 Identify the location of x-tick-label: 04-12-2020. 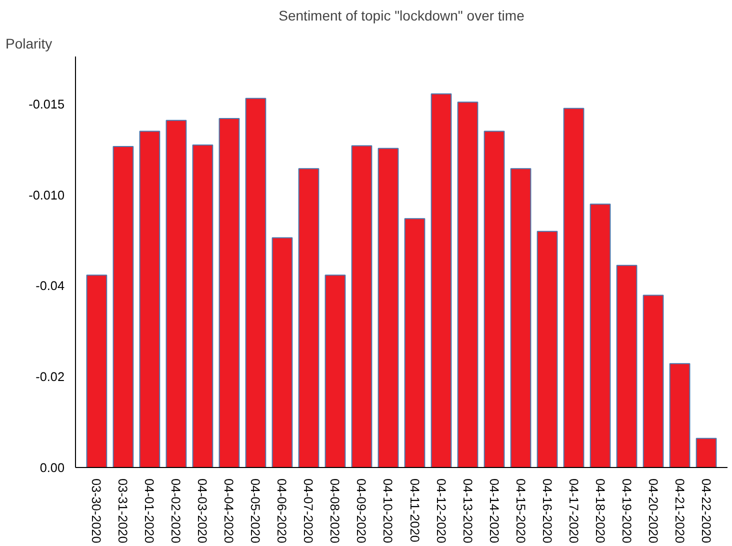
(441, 511).